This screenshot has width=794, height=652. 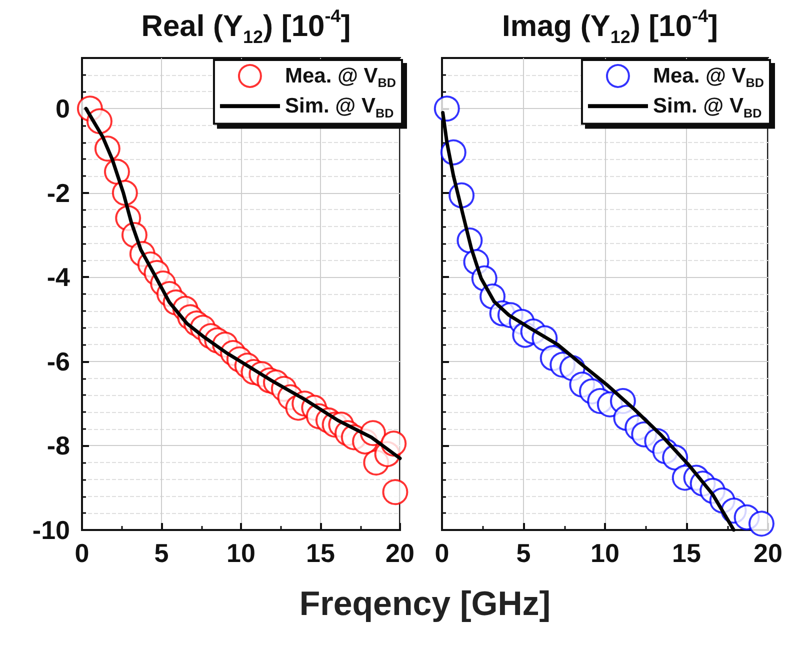 I want to click on y-tick-label: 0, so click(x=63, y=109).